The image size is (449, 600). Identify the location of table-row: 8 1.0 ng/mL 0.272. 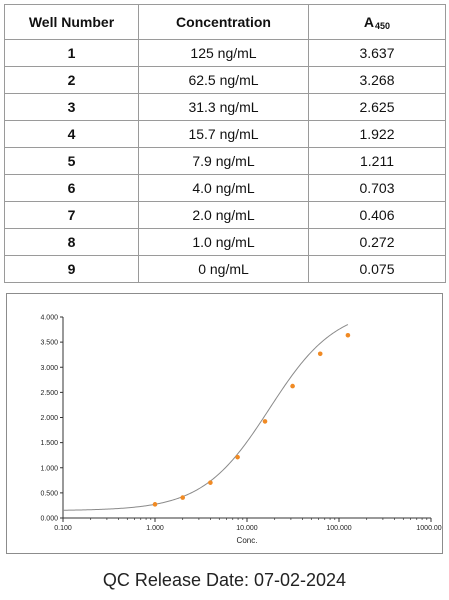
(225, 242).